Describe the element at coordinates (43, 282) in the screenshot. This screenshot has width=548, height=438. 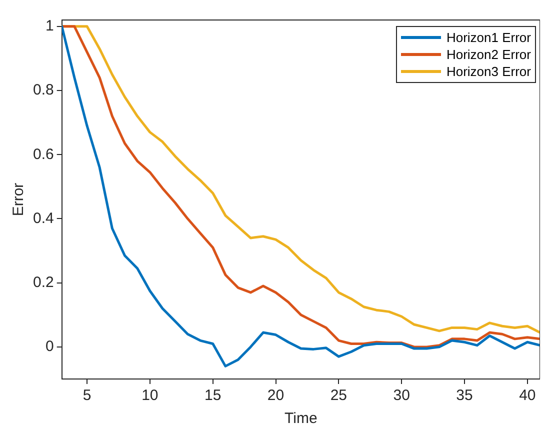
I see `y-tick-label: 0.2` at that location.